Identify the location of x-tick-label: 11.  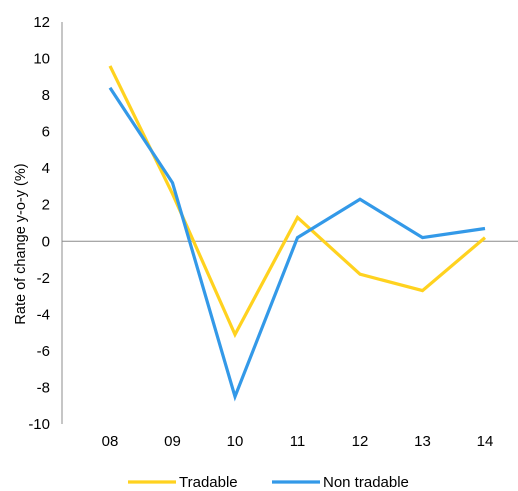
(298, 441).